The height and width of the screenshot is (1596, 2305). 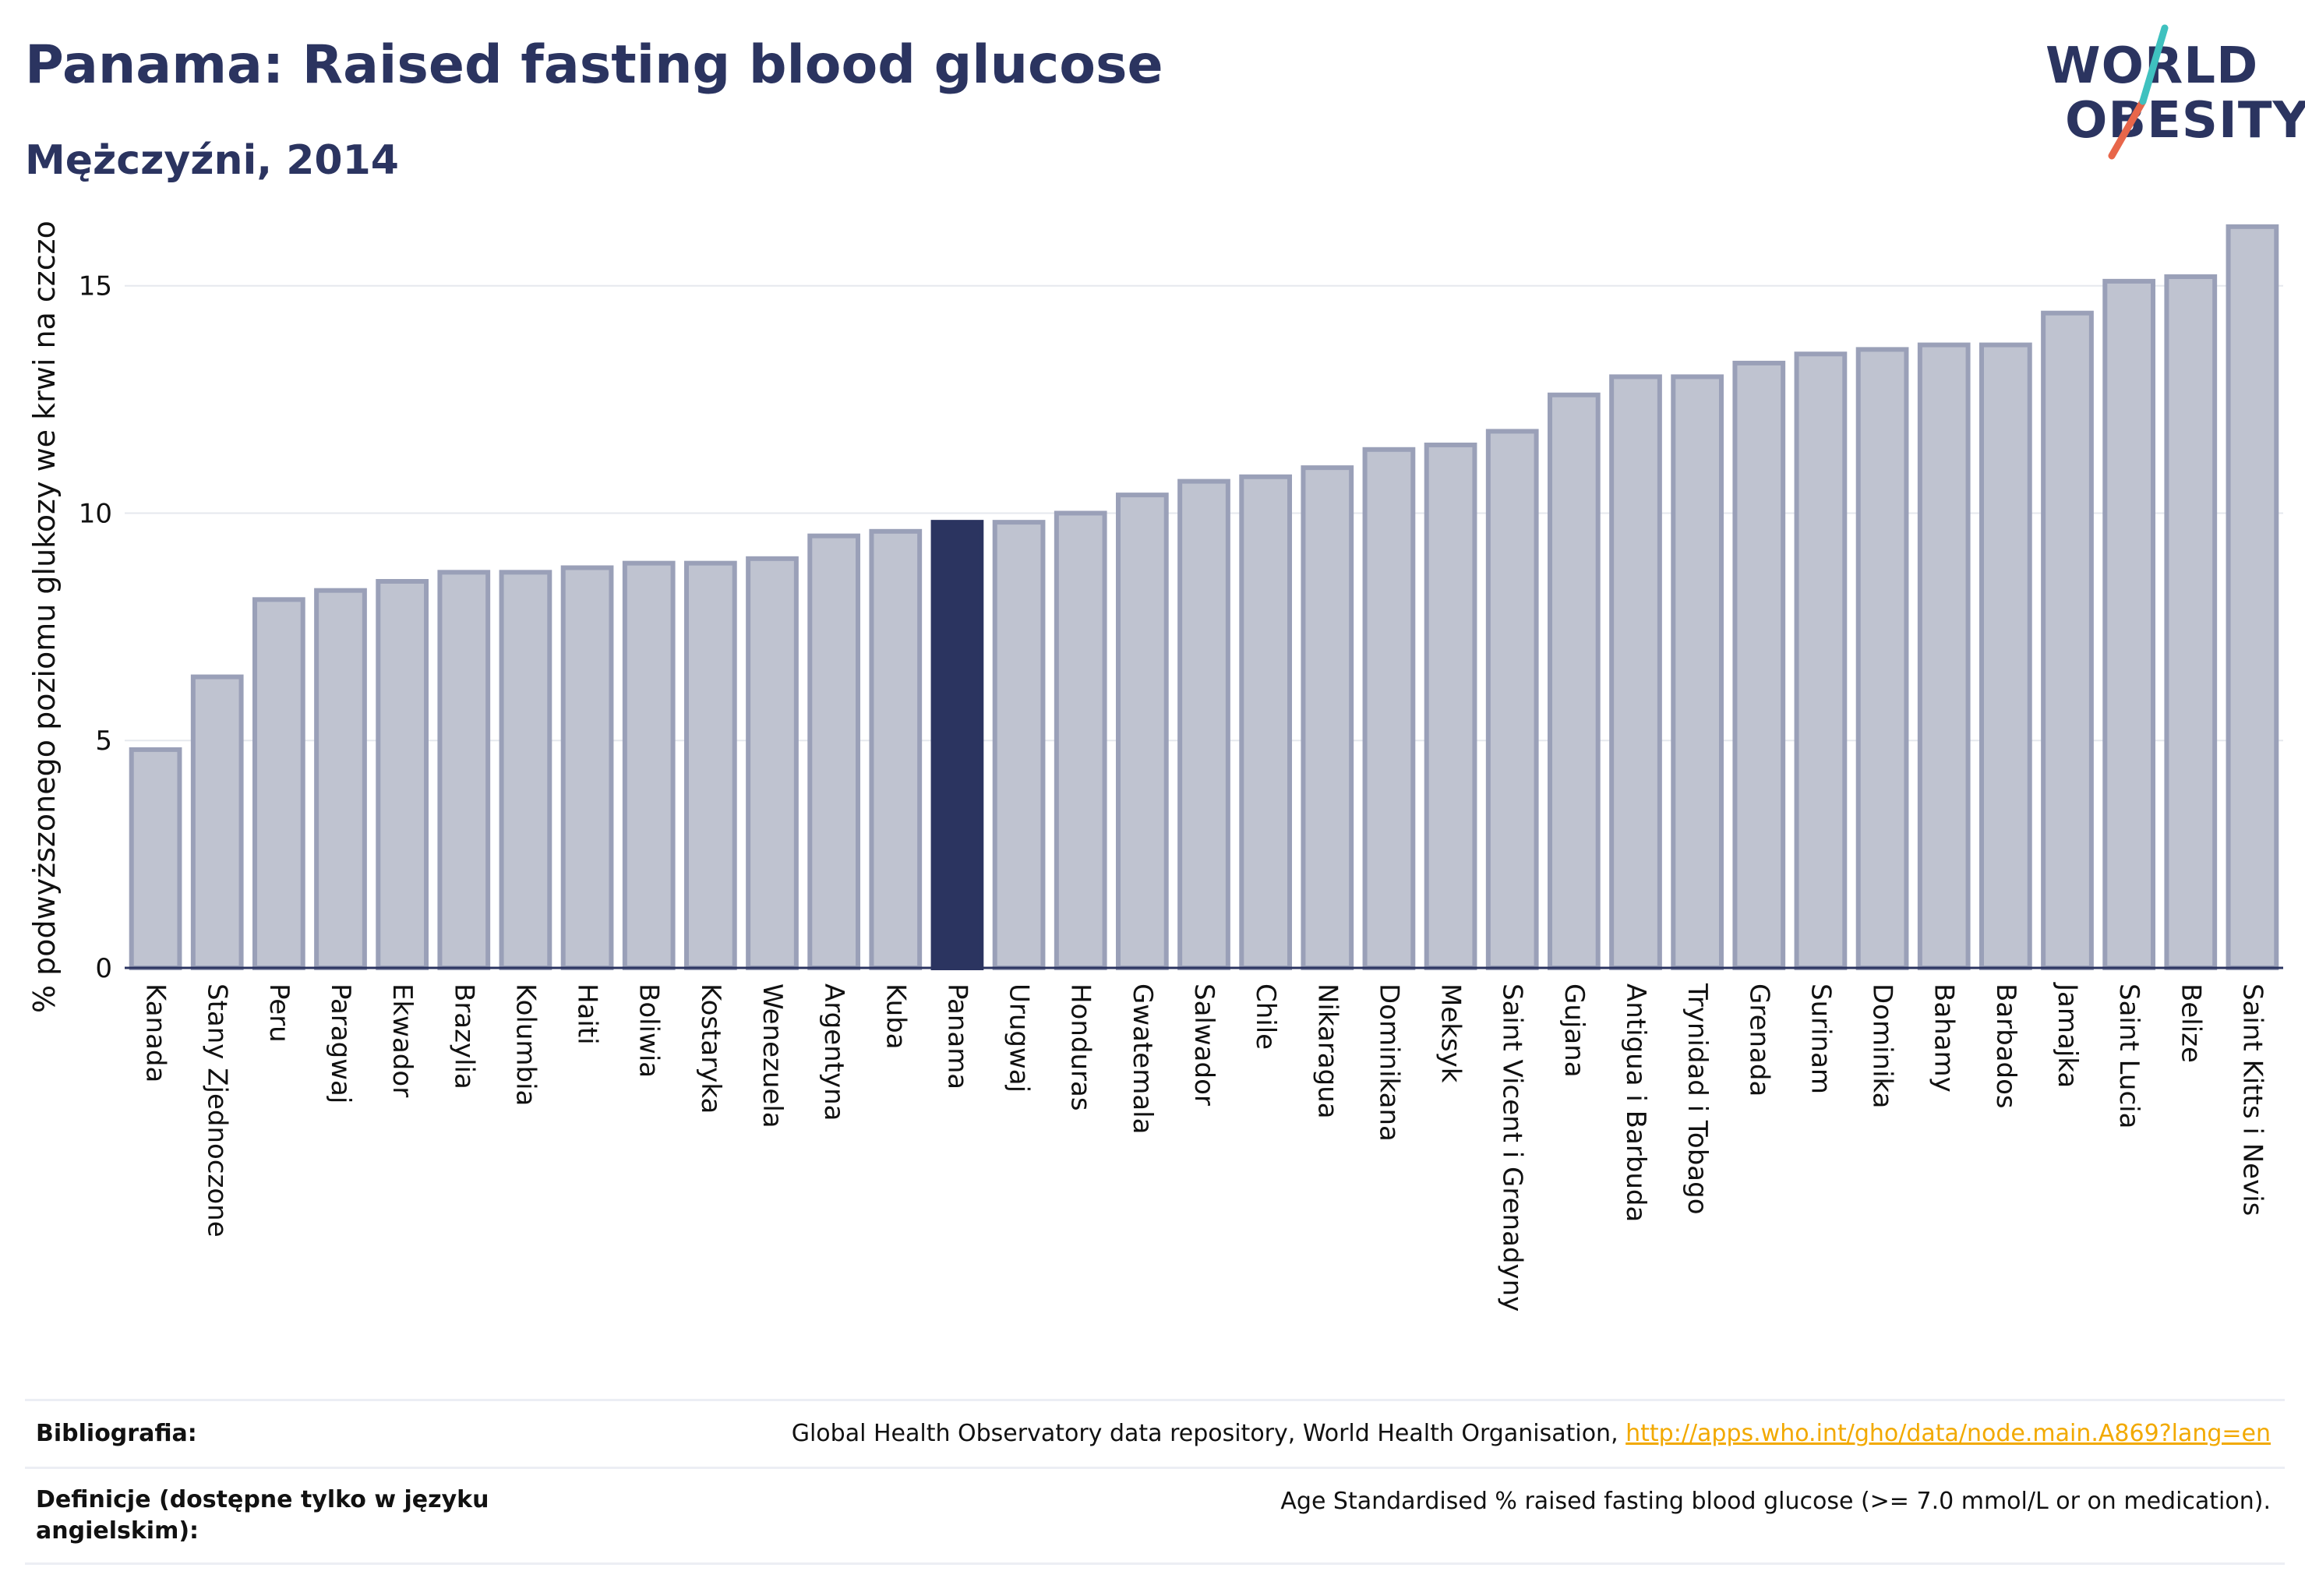 What do you see at coordinates (1203, 724) in the screenshot?
I see `bar-salwador` at bounding box center [1203, 724].